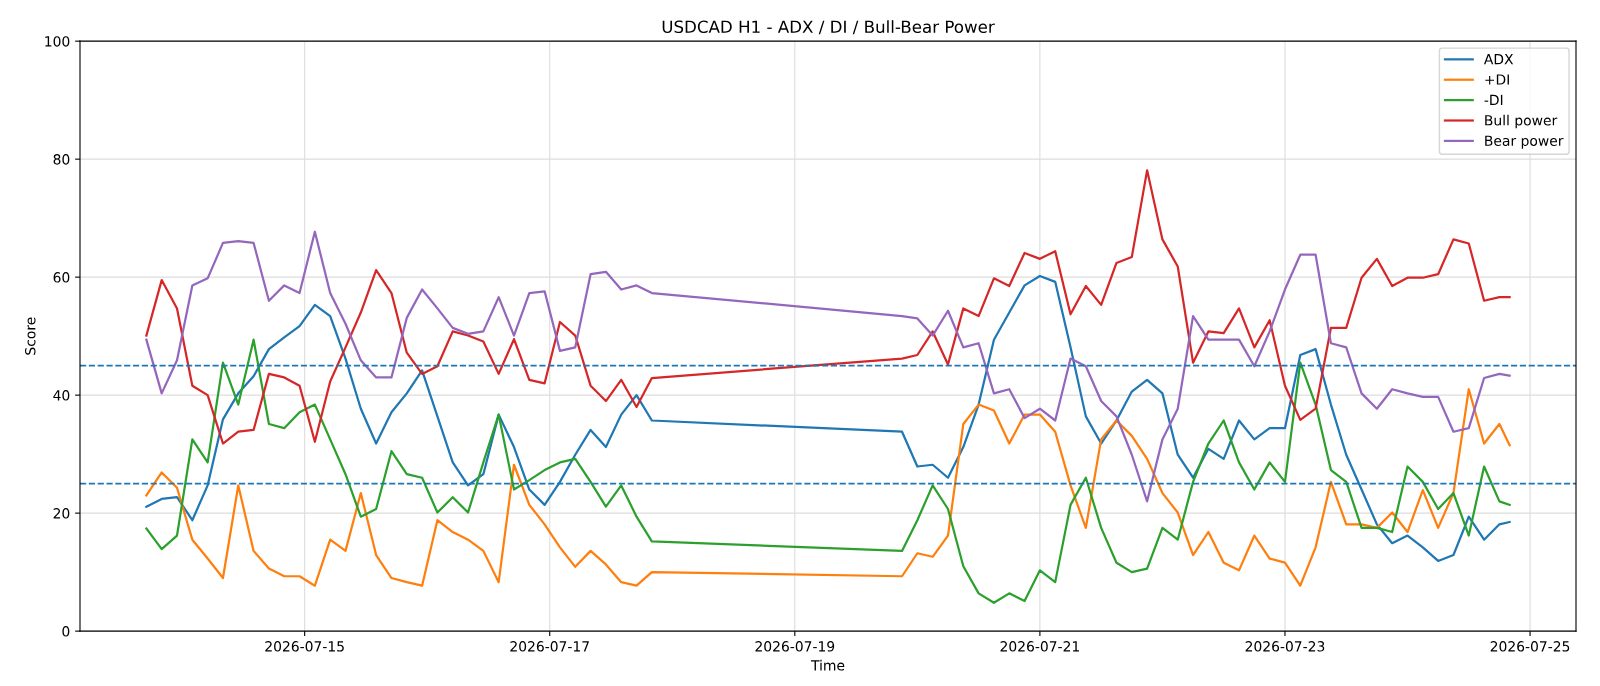  What do you see at coordinates (1039, 646) in the screenshot?
I see `x-tick-label: 2026-07-21` at bounding box center [1039, 646].